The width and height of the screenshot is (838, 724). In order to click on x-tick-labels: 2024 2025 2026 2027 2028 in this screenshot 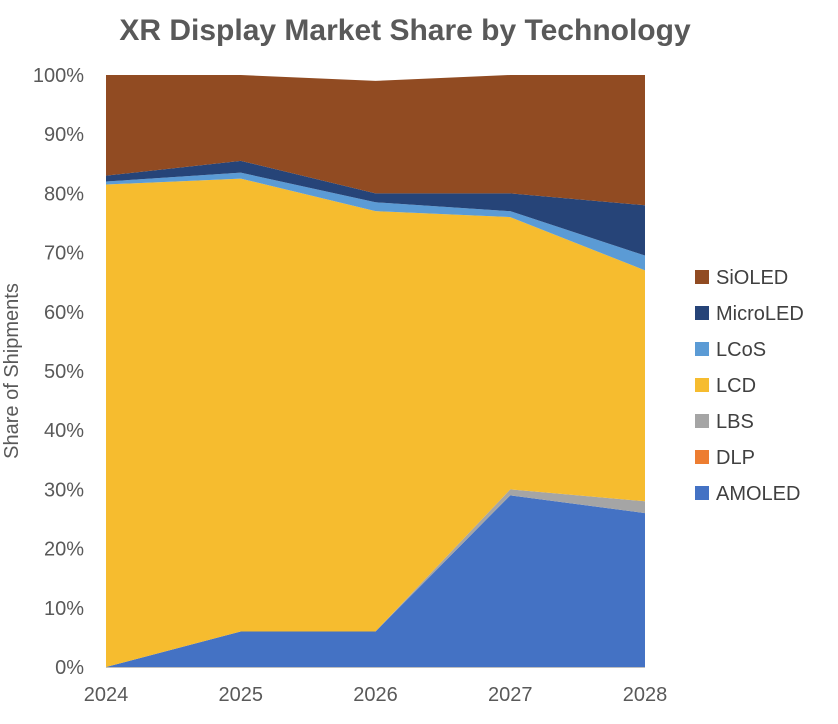, I will do `click(376, 695)`.